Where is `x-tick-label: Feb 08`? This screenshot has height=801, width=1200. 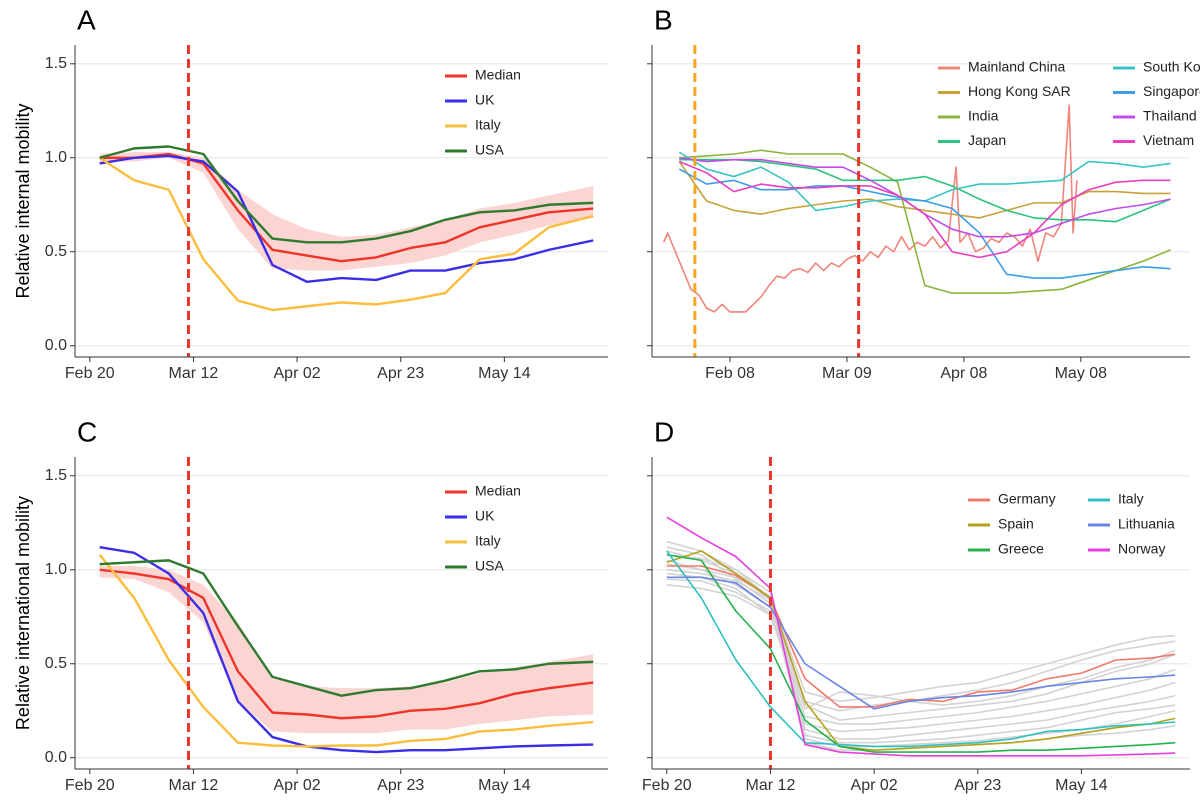
x-tick-label: Feb 08 is located at coordinates (730, 373).